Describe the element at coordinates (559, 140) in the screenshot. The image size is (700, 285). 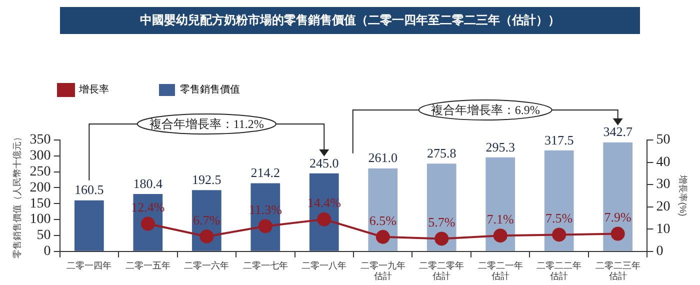
I see `data-label: 317.5` at that location.